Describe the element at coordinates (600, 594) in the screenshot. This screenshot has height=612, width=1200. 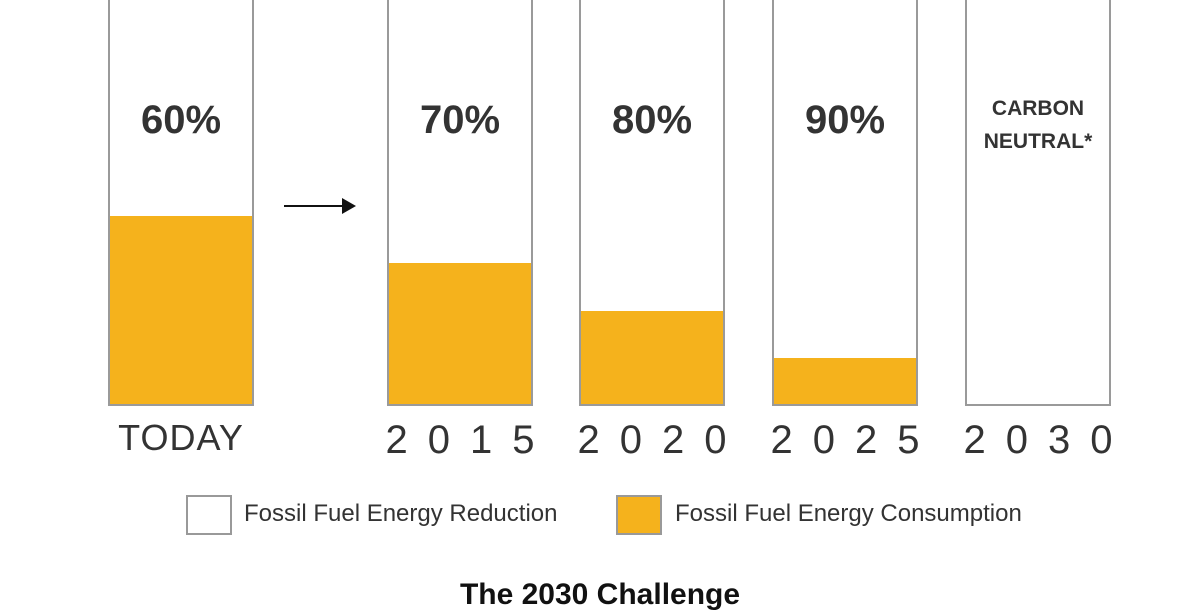
I see `chart-title: The 2030 Challenge` at that location.